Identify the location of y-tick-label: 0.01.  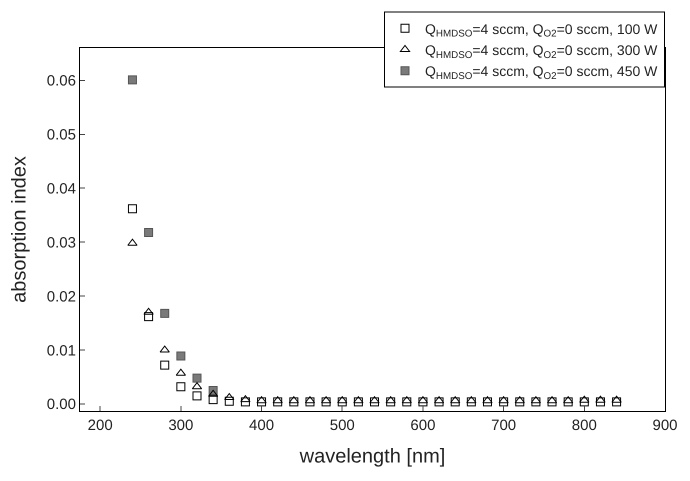
(61, 351).